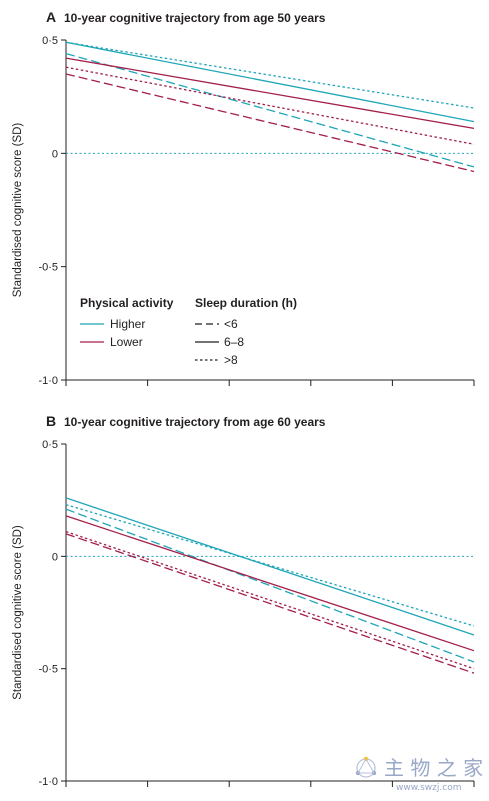 The width and height of the screenshot is (489, 801). I want to click on panel-a-y-tick-label: -0·5, so click(48, 268).